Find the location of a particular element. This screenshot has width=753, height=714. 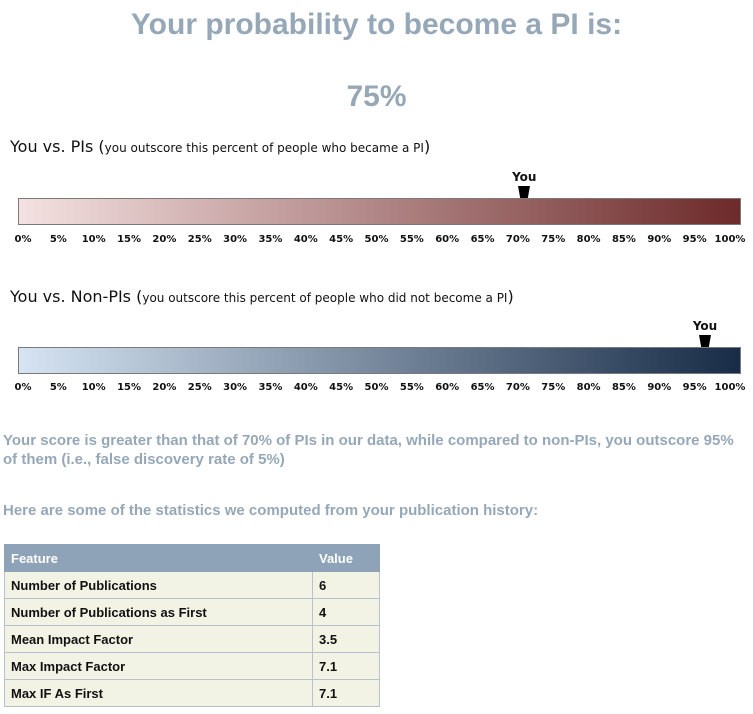

feature-cell: Max Impact Factor is located at coordinates (158, 666).